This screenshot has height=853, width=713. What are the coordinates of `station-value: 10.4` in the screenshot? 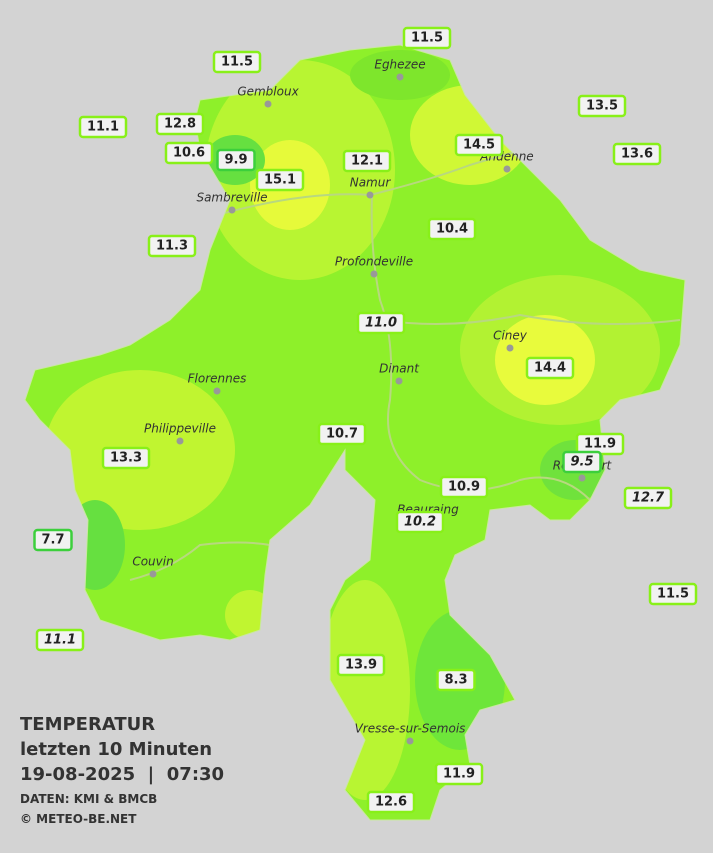 It's located at (452, 229).